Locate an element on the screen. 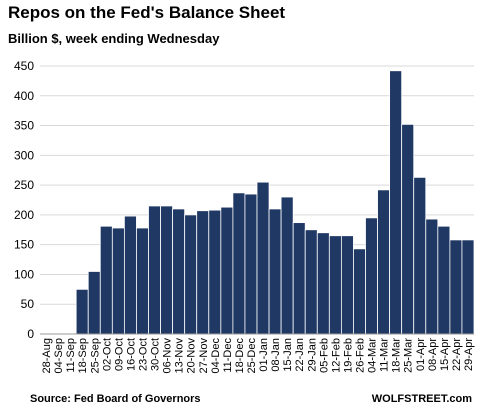  x-tick-label: 25-Dec is located at coordinates (252, 356).